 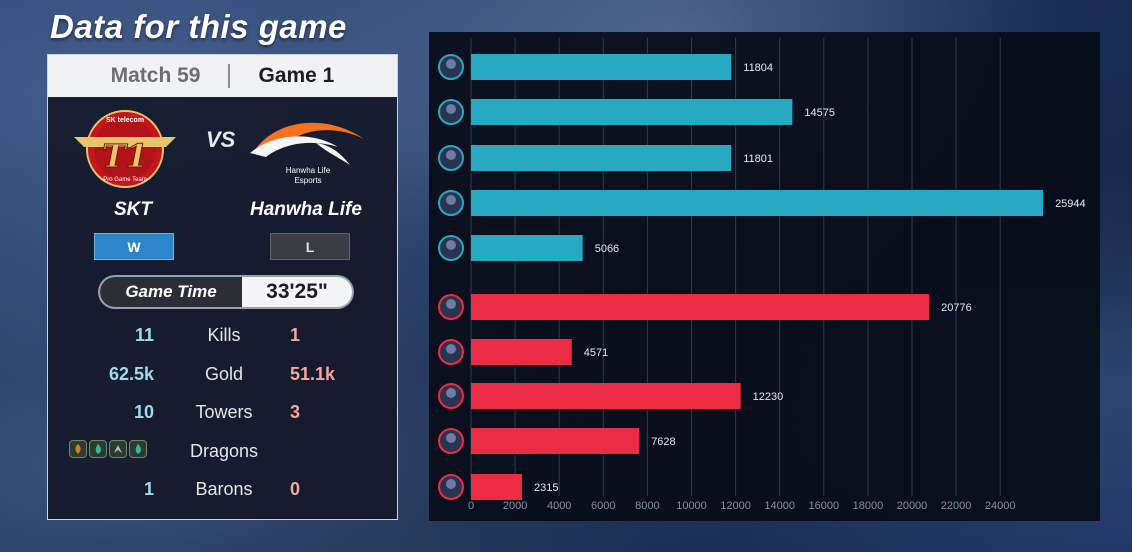 I want to click on x-tick-label: 18000, so click(x=868, y=506).